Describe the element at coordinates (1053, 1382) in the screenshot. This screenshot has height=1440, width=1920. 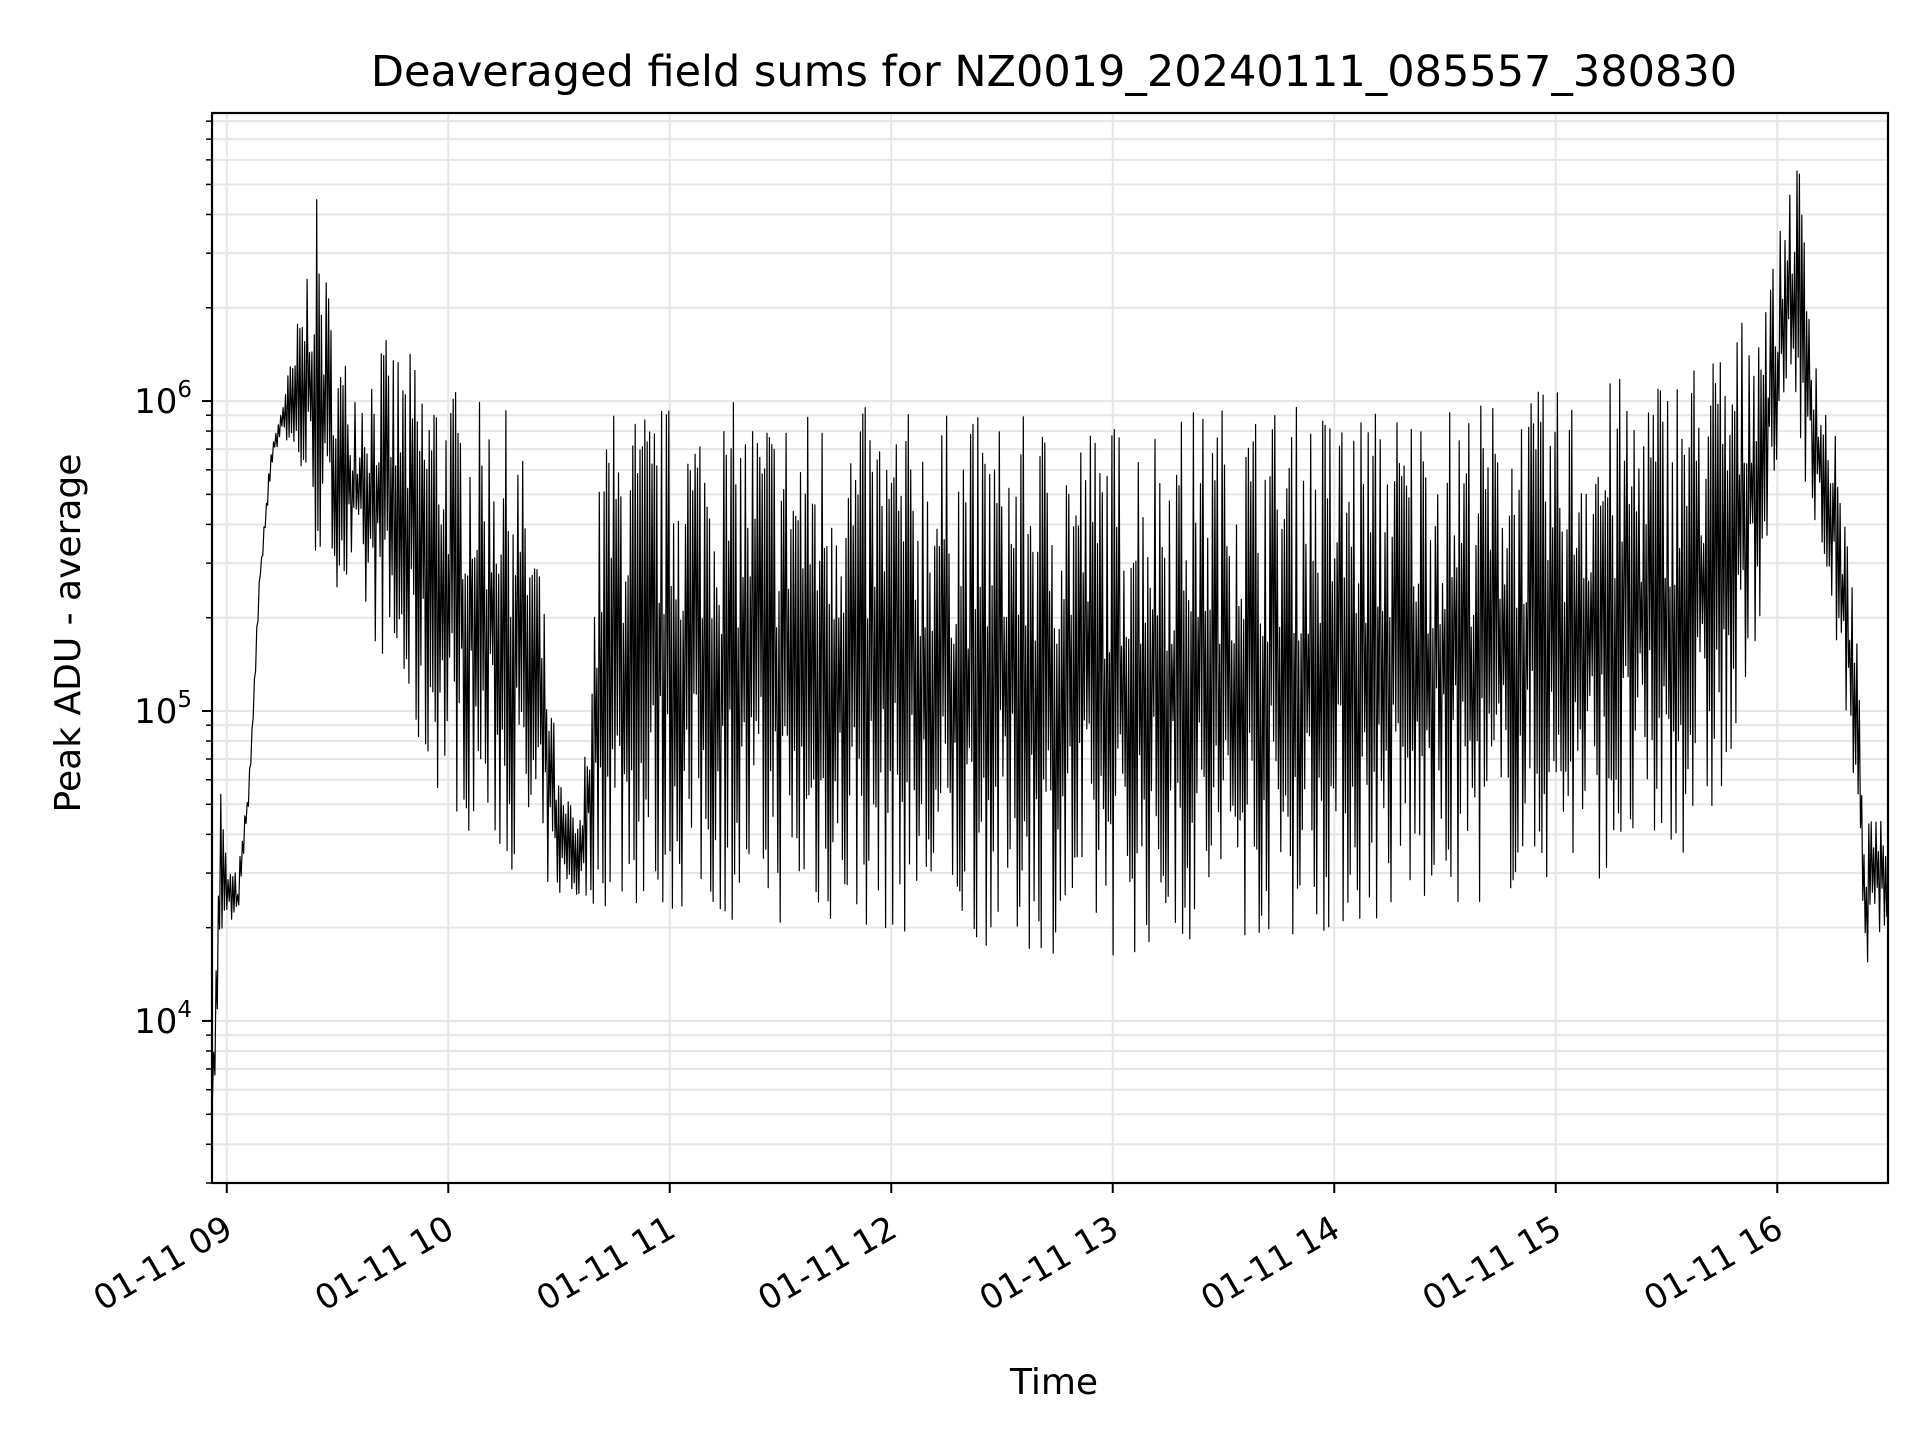
I see `x-axis-label: Time` at that location.